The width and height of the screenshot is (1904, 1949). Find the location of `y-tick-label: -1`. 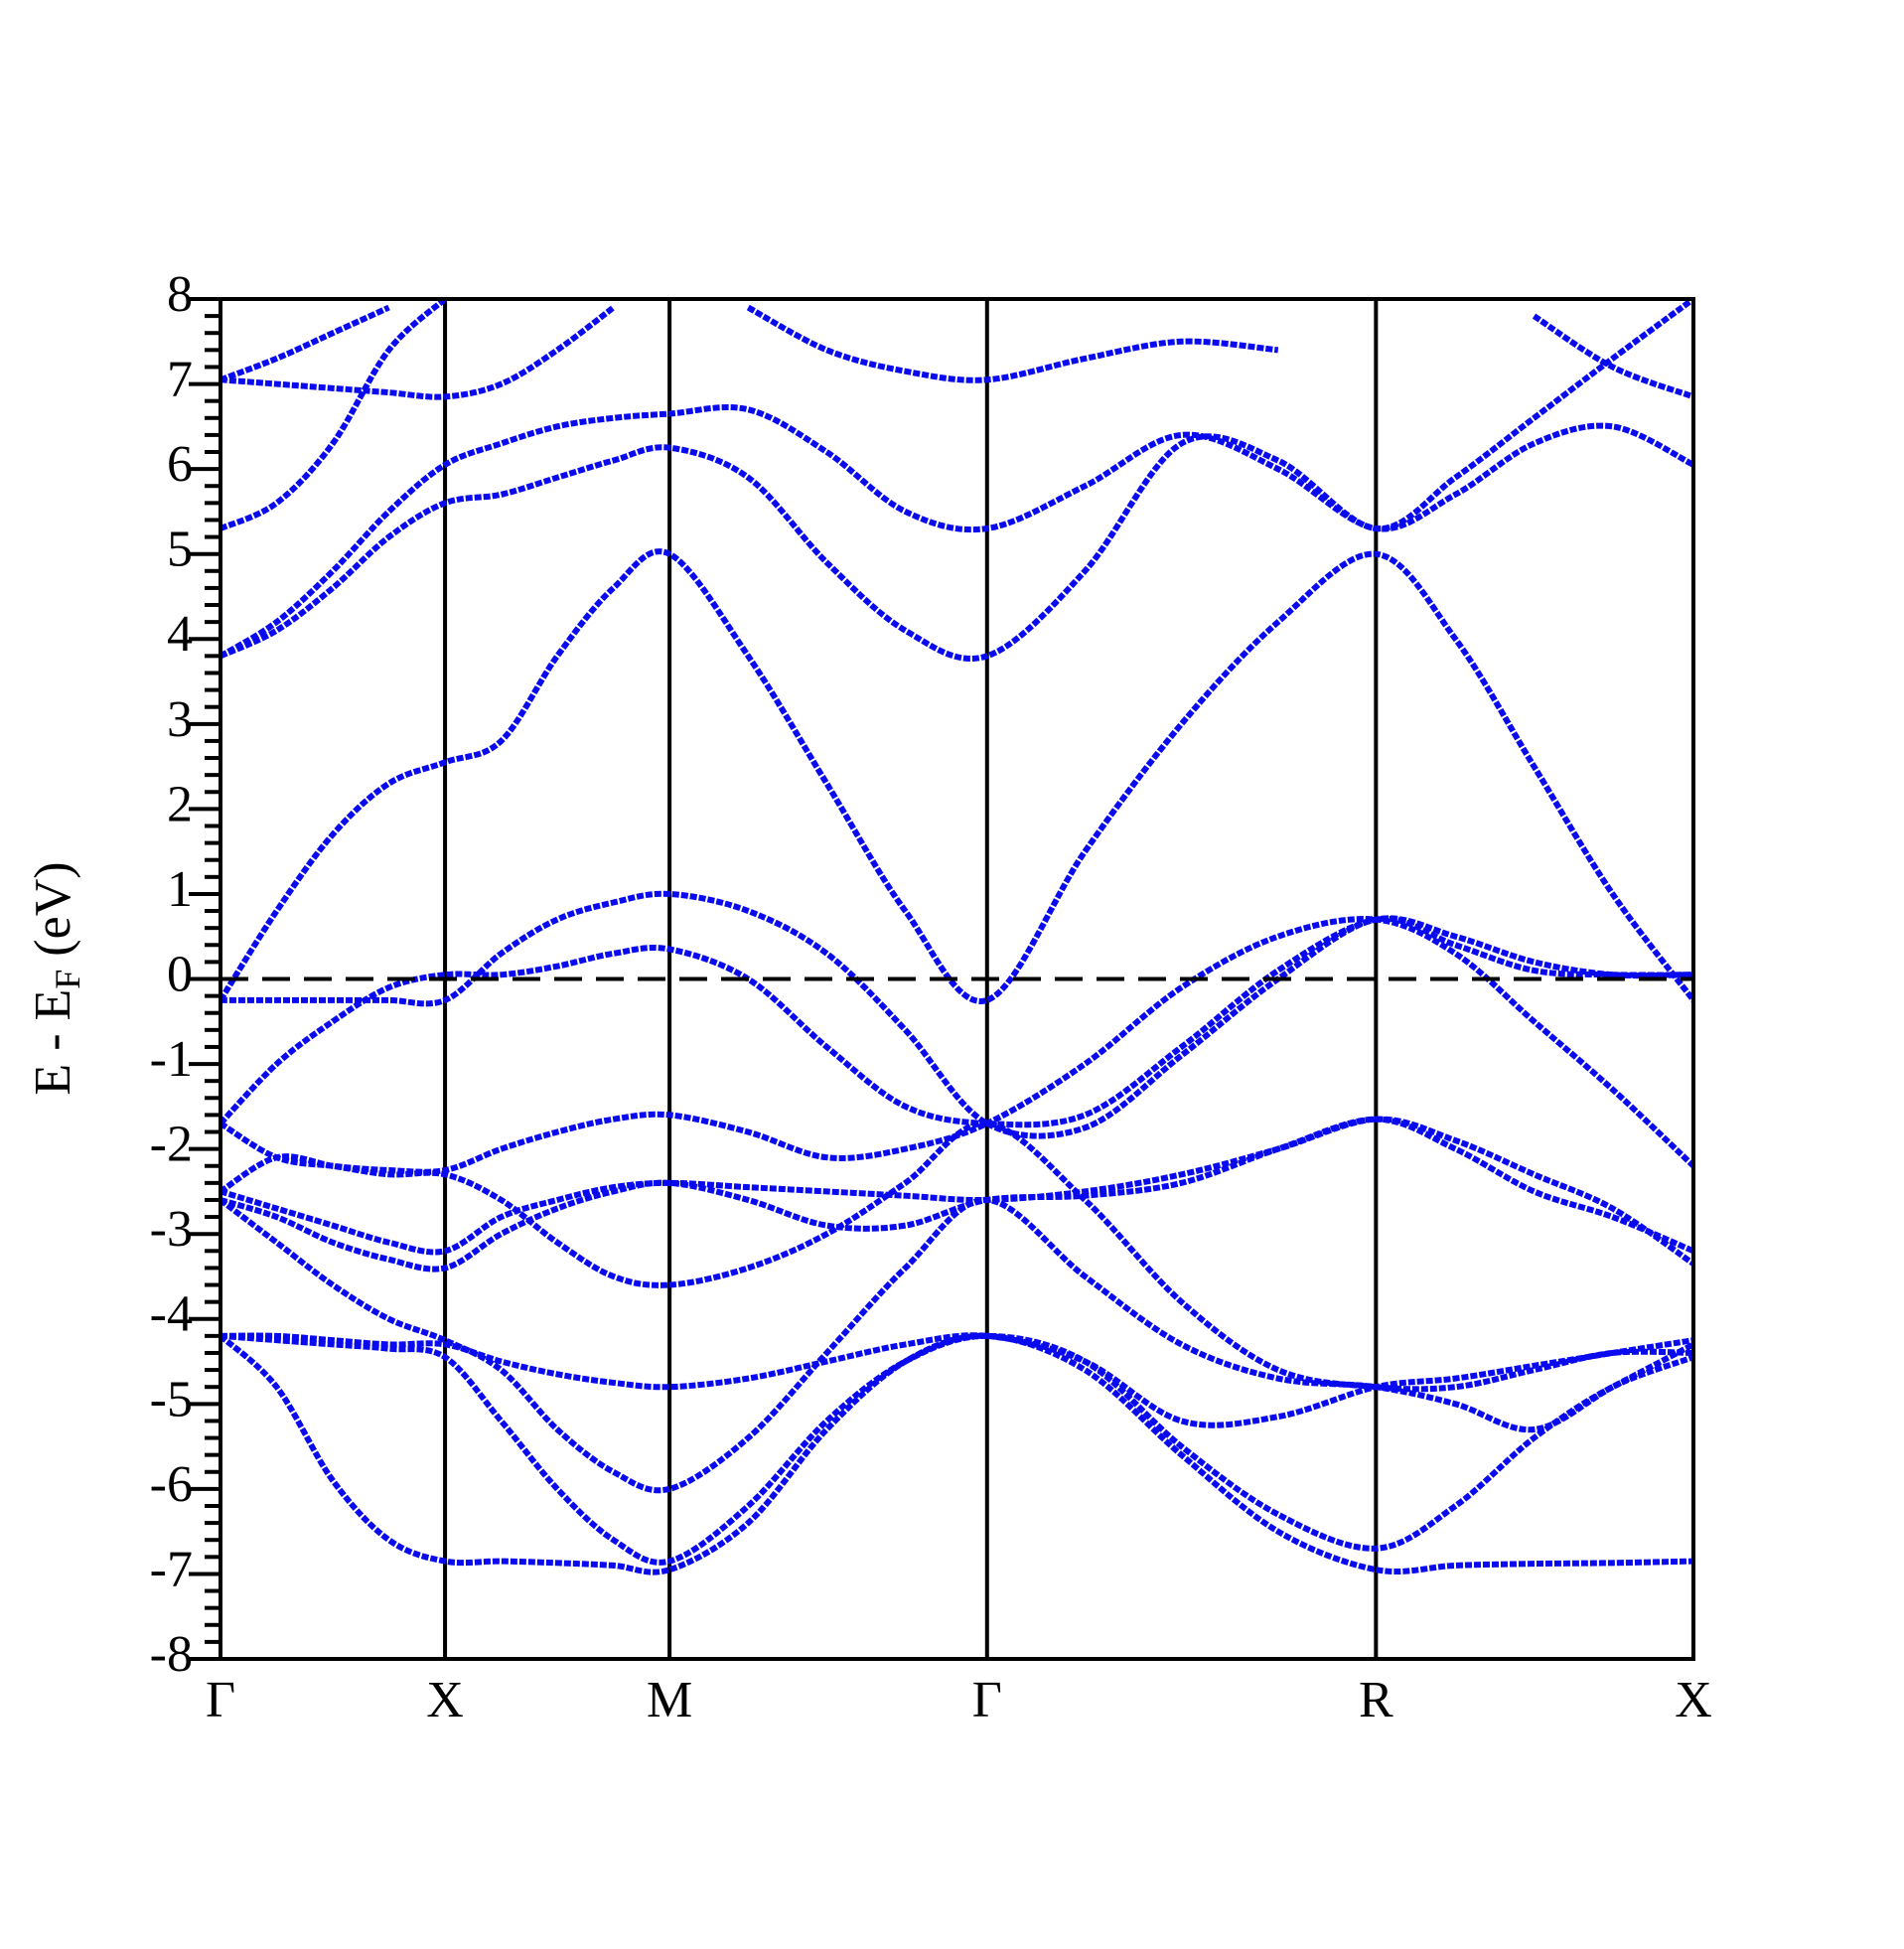

y-tick-label: -1 is located at coordinates (171, 1060).